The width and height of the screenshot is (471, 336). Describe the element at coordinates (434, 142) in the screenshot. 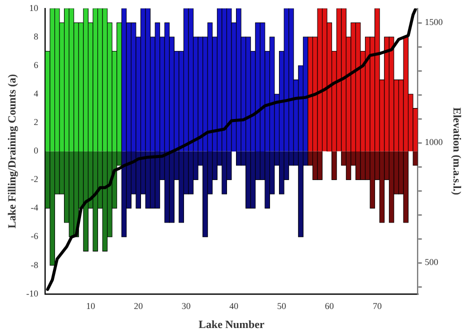

I see `y2-tick-label: 1000` at that location.